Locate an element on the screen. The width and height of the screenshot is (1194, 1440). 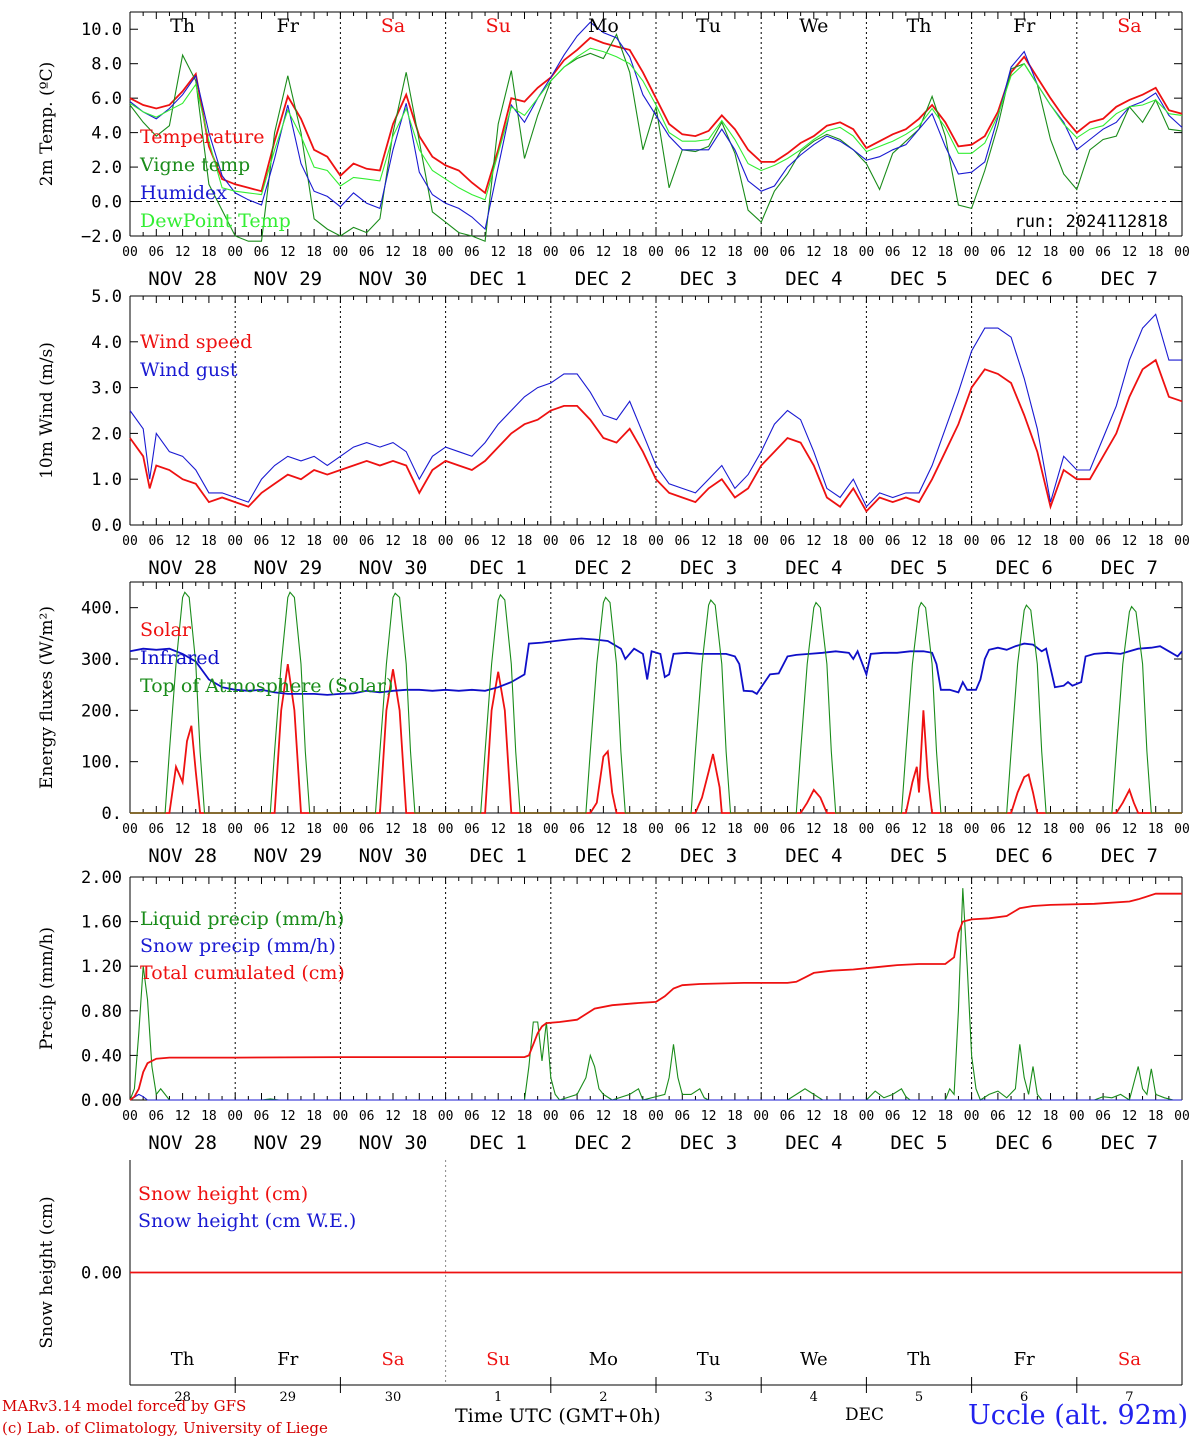
day-number: 4 is located at coordinates (814, 1397).